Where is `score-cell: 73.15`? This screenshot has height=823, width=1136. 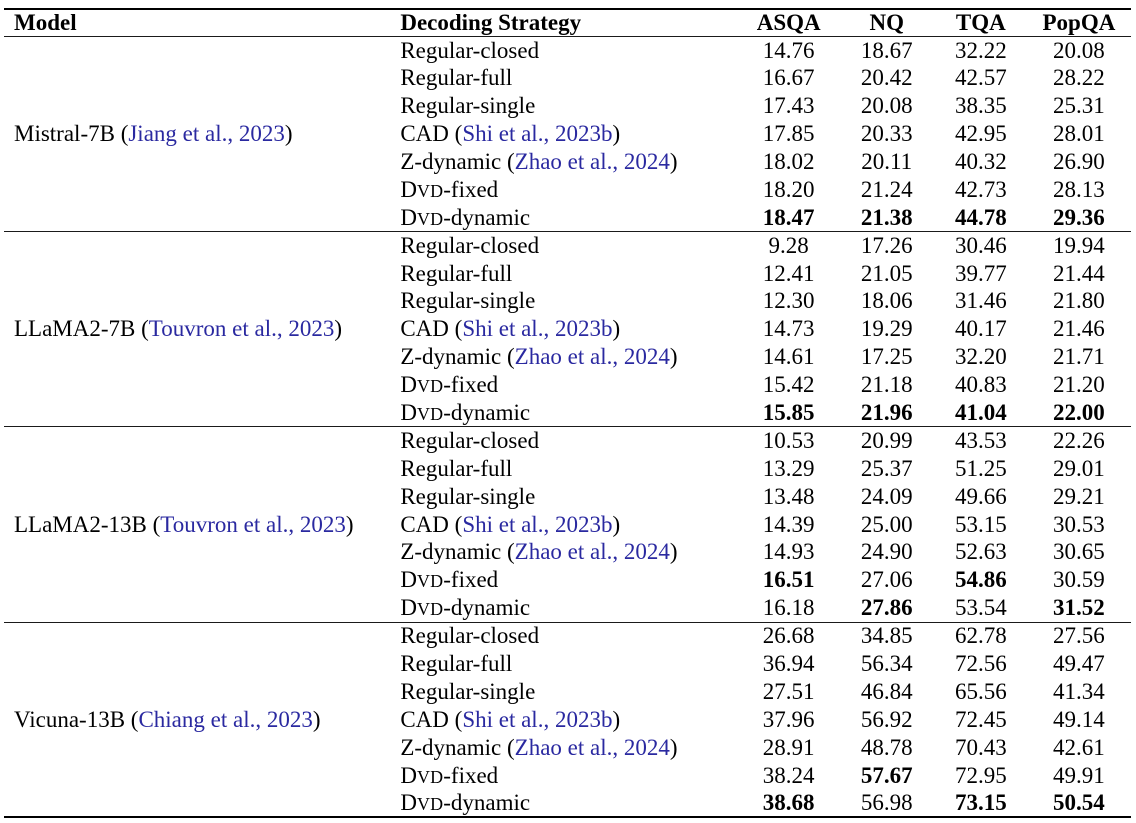 score-cell: 73.15 is located at coordinates (980, 802).